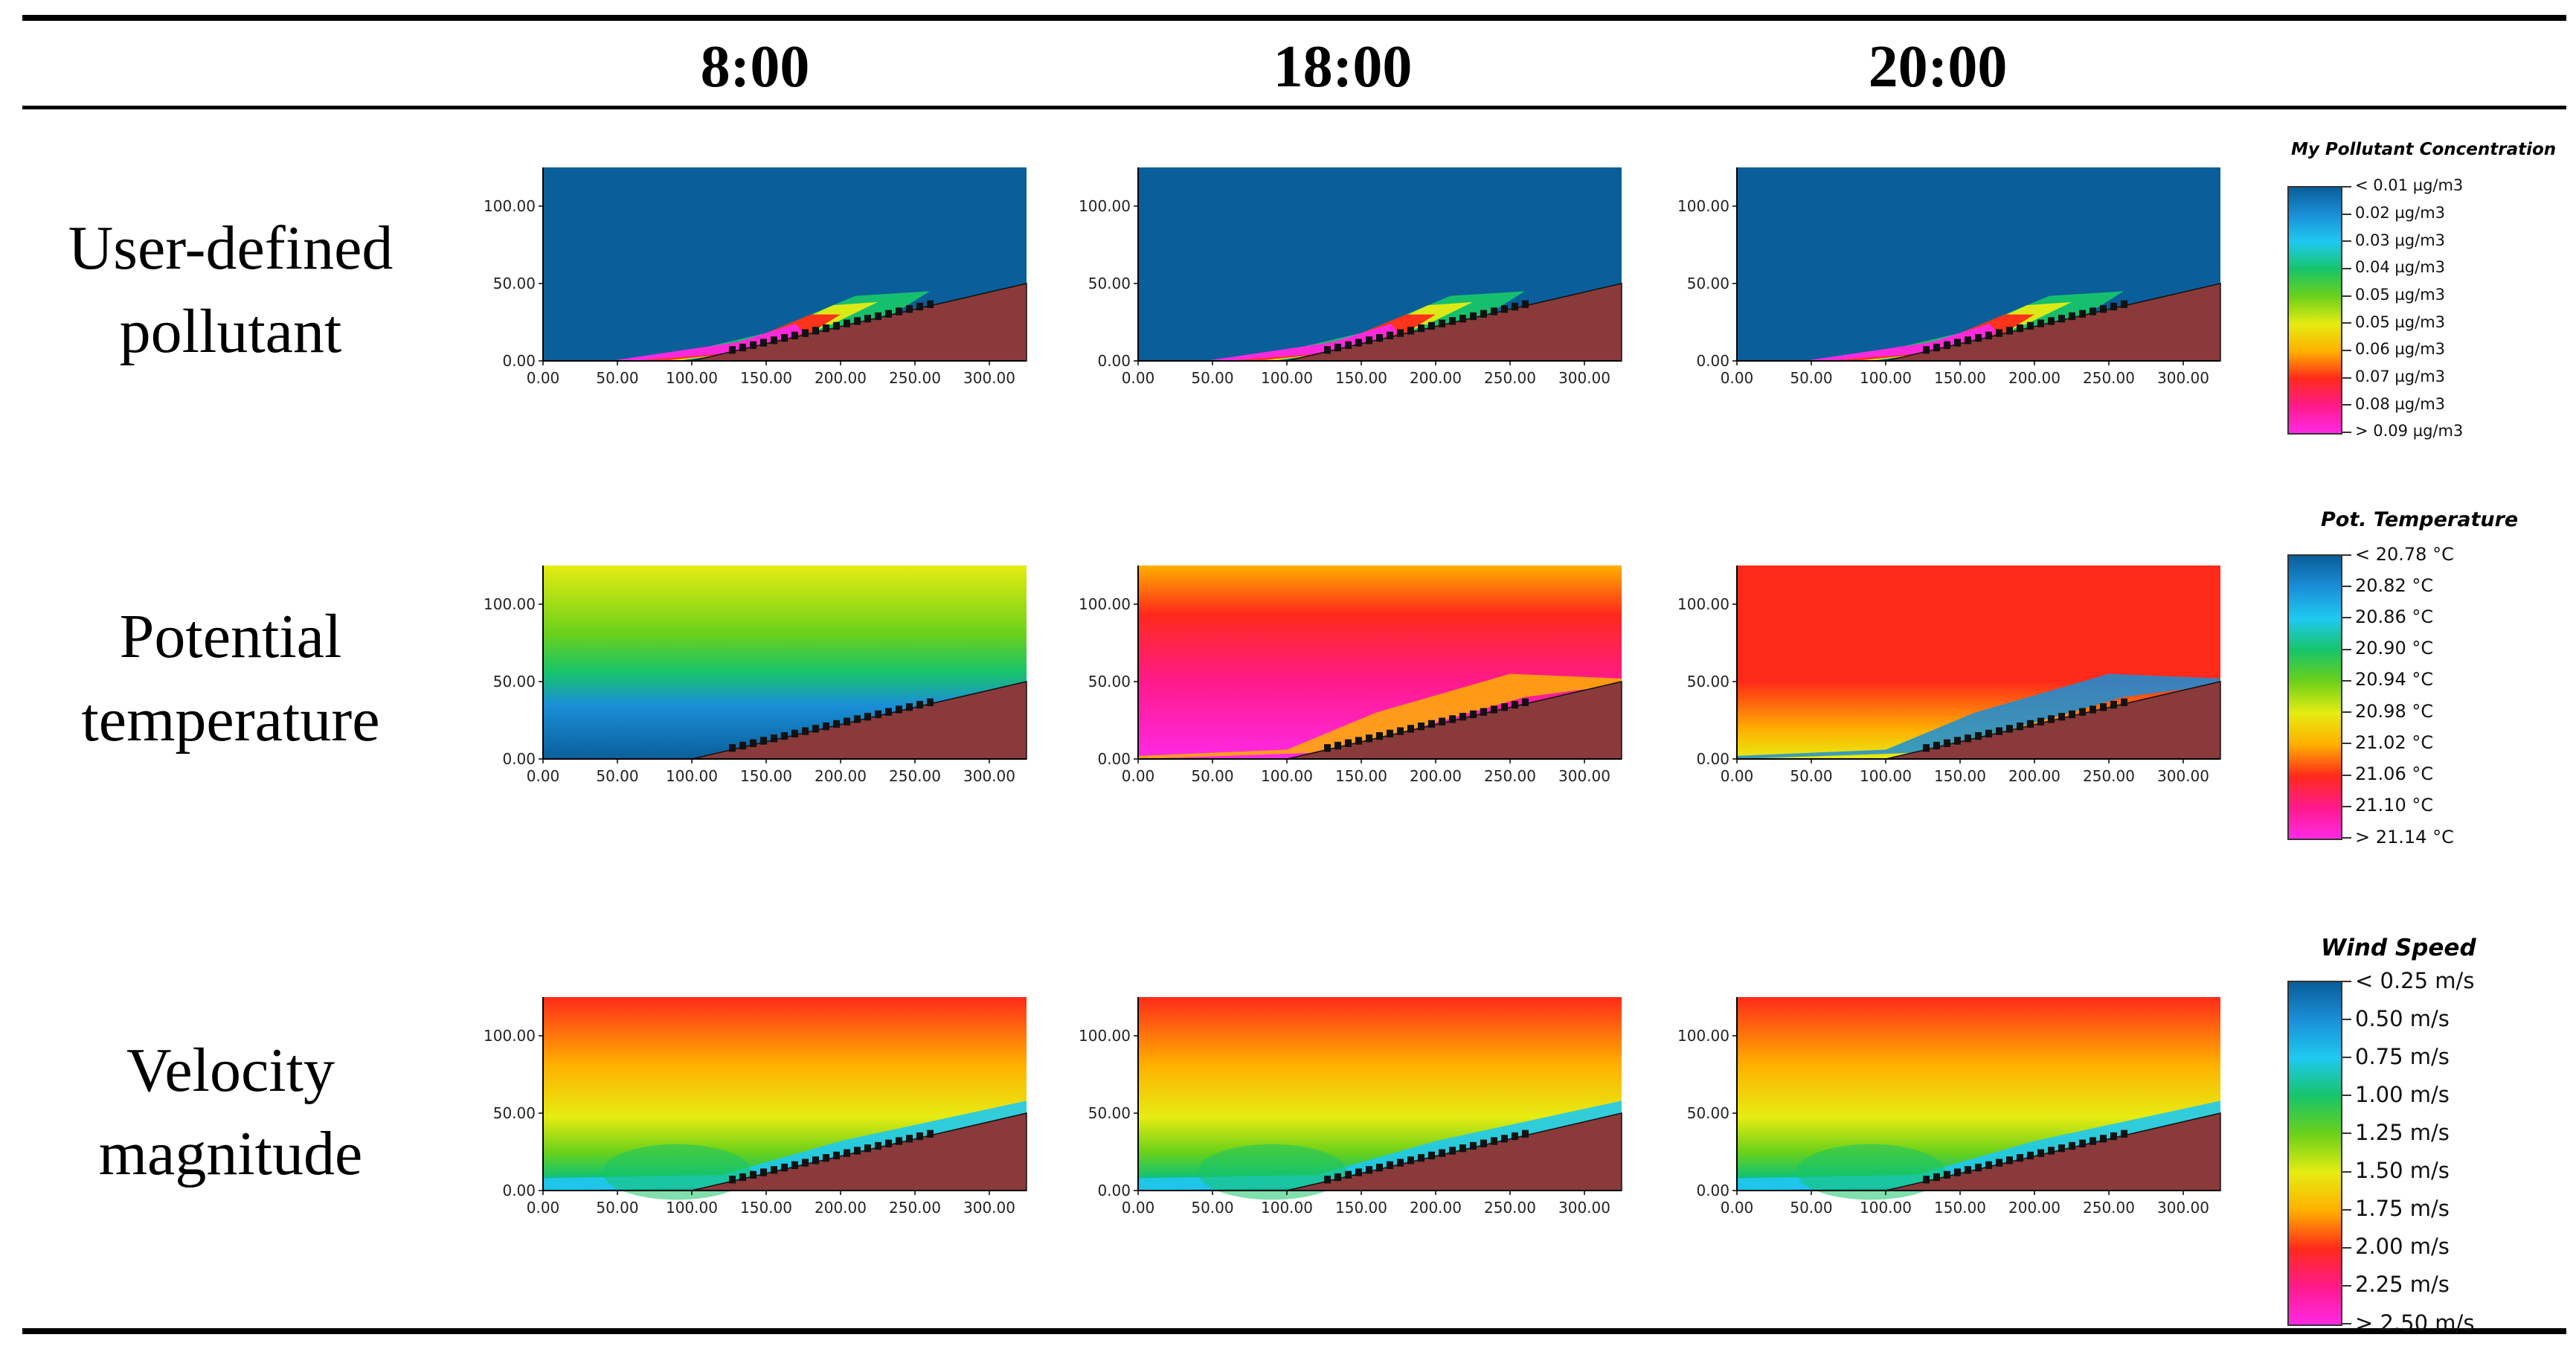 This screenshot has height=1352, width=2576. Describe the element at coordinates (2398, 948) in the screenshot. I see `legend-title: Wind Speed` at that location.